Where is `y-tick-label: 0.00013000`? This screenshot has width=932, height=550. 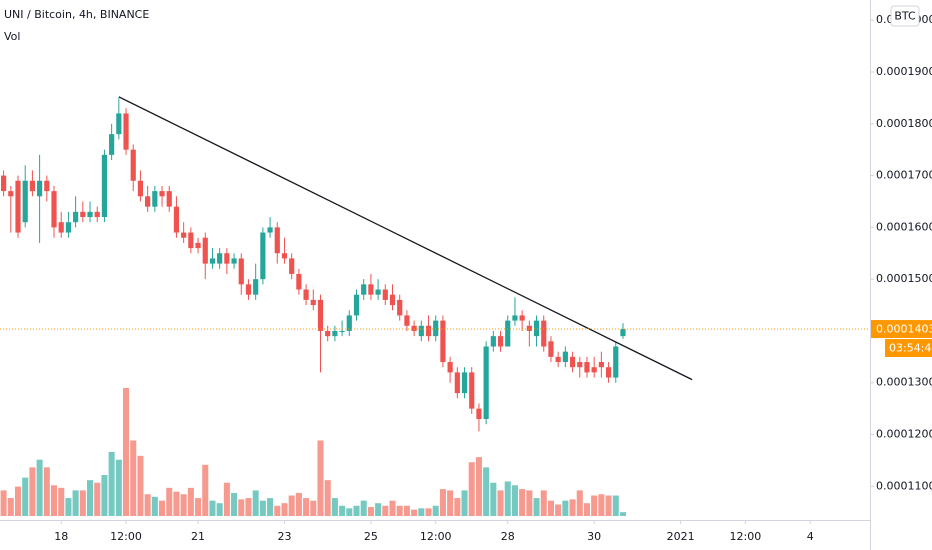 y-tick-label: 0.00013000 is located at coordinates (904, 382).